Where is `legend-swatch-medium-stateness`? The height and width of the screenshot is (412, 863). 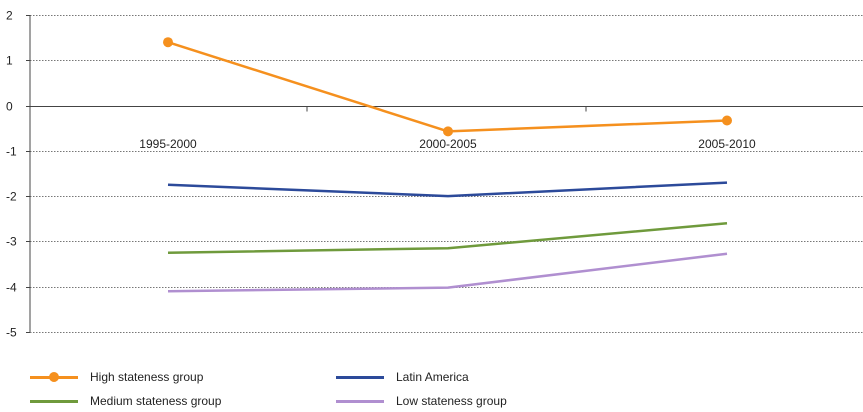
legend-swatch-medium-stateness is located at coordinates (54, 401).